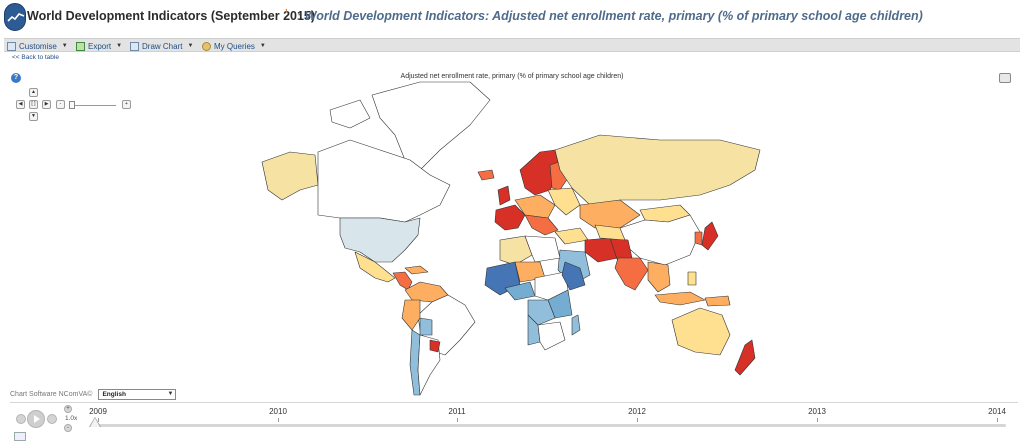  What do you see at coordinates (510, 217) in the screenshot?
I see `region-france-iberia` at bounding box center [510, 217].